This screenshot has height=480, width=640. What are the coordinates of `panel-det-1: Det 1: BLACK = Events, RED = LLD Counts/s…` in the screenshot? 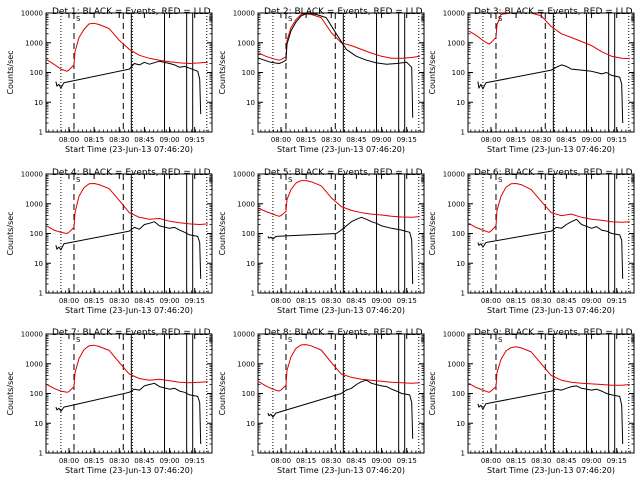 It's located at (109, 80).